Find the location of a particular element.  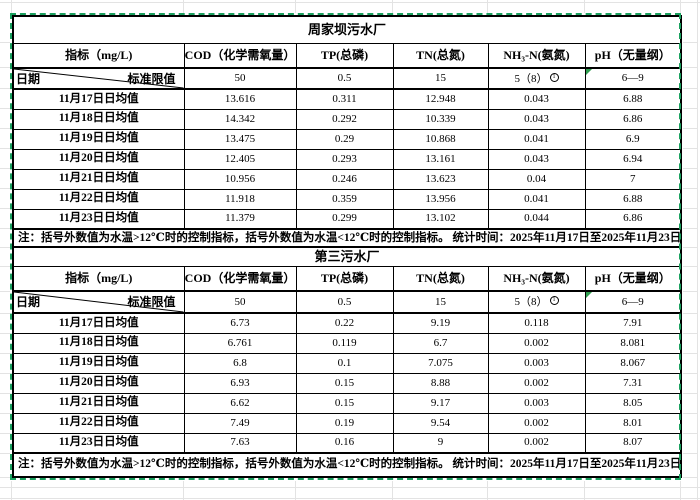

value-cell: 0.04 is located at coordinates (536, 179).